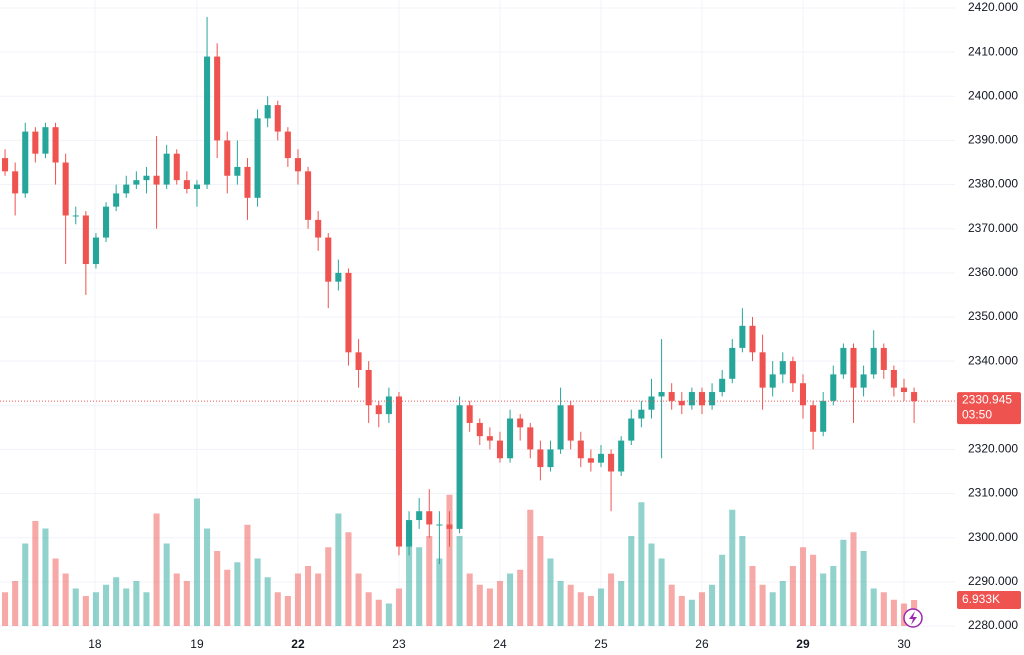  Describe the element at coordinates (993, 360) in the screenshot. I see `y-tick-label: 2340.000` at that location.